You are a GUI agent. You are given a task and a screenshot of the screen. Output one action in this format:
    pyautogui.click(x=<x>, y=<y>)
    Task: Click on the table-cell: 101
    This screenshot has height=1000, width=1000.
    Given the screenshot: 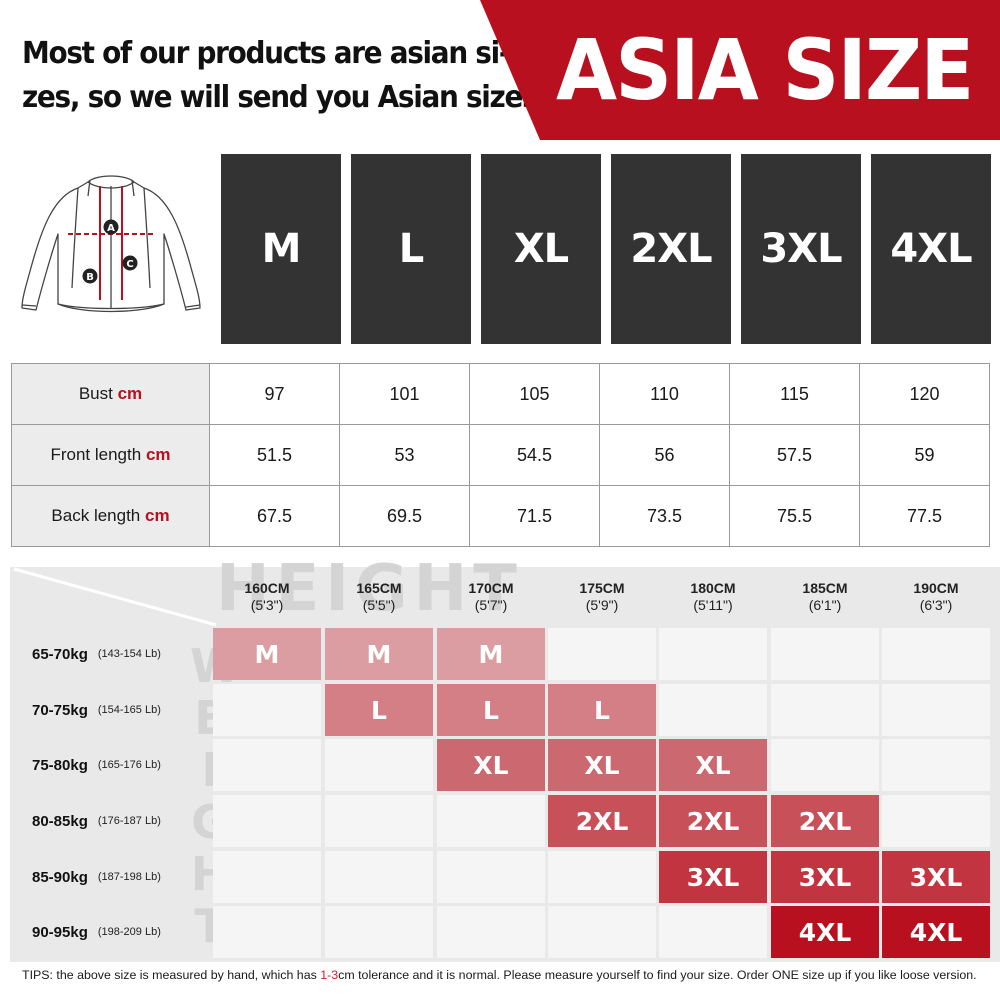 What is the action you would take?
    pyautogui.click(x=404, y=394)
    